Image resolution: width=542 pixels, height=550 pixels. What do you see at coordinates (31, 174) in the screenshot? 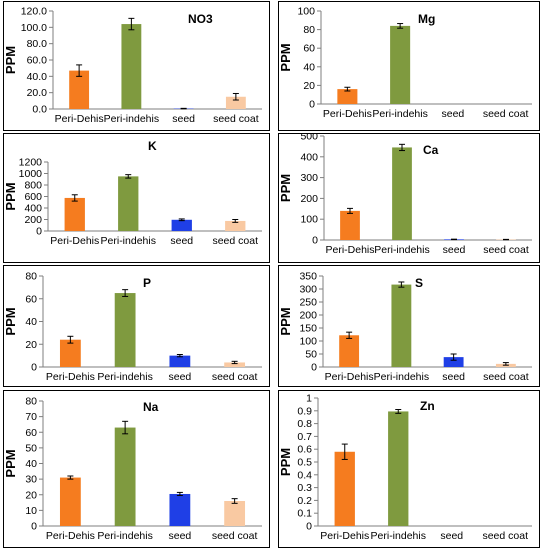
I see `y-tick-label: 1000` at bounding box center [31, 174].